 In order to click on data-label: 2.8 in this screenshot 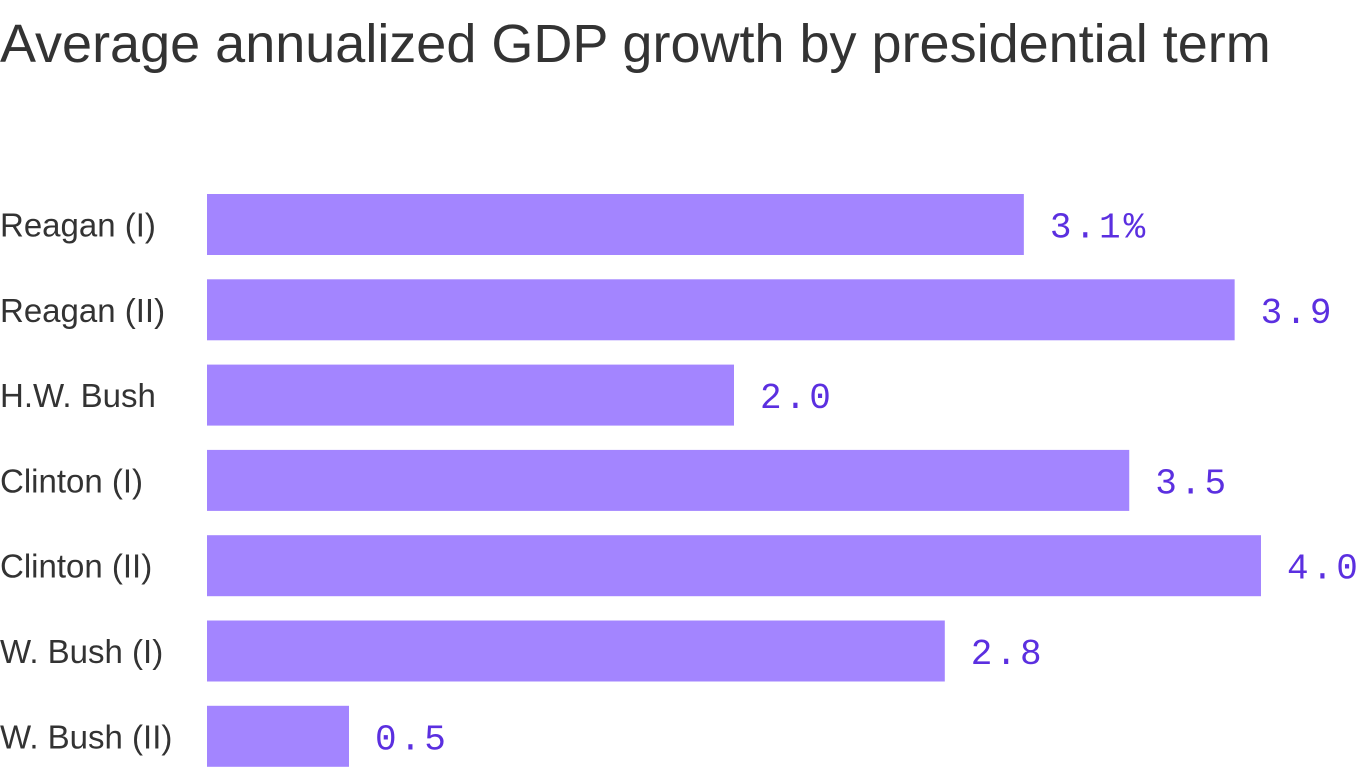, I will do `click(1008, 654)`.